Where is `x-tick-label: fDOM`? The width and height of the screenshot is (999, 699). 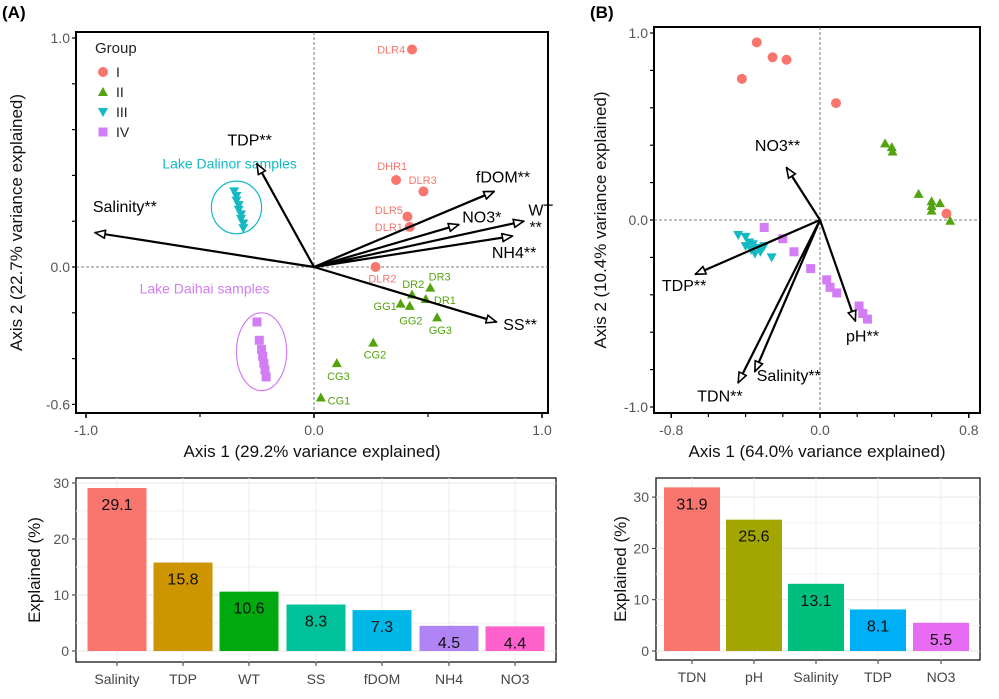
x-tick-label: fDOM is located at coordinates (382, 679).